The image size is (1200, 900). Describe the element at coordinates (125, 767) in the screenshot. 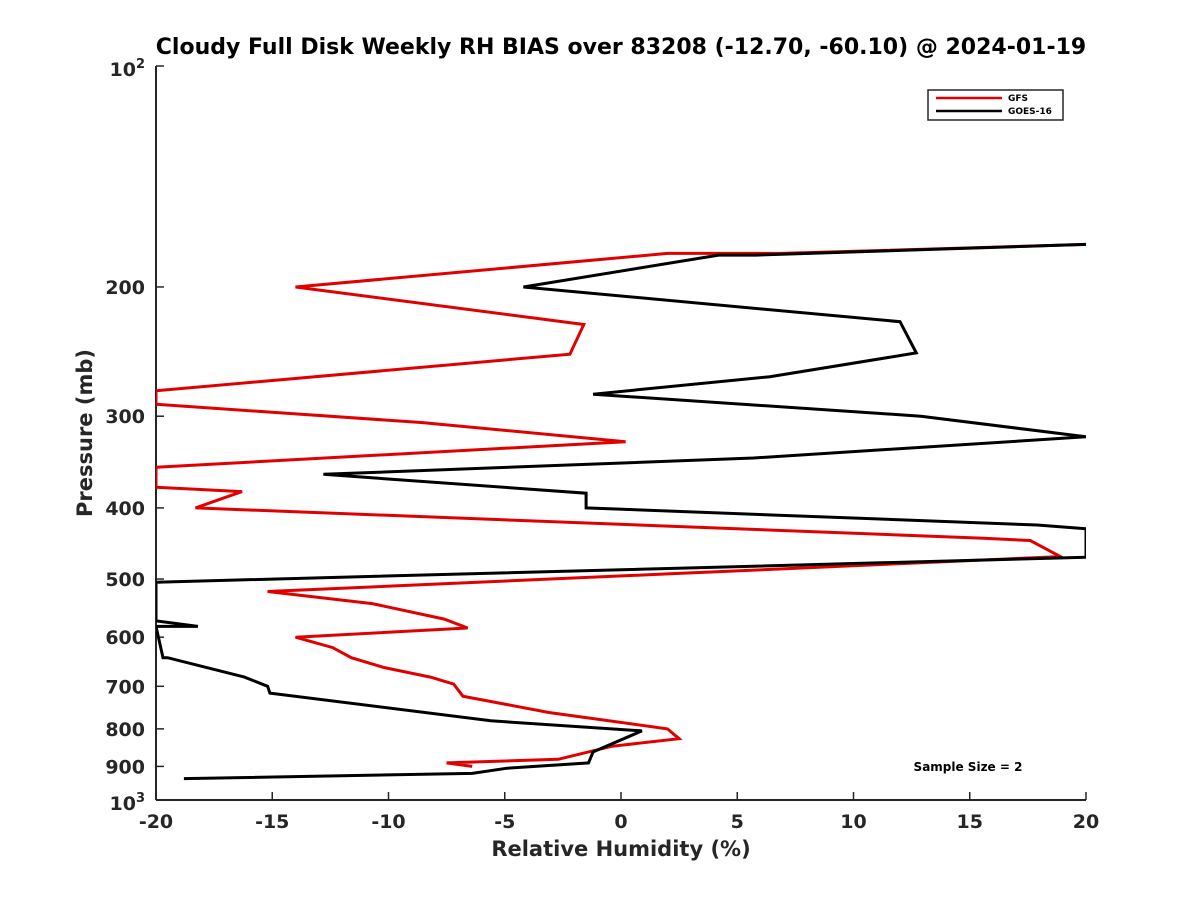

I see `y-tick-label: 900` at that location.